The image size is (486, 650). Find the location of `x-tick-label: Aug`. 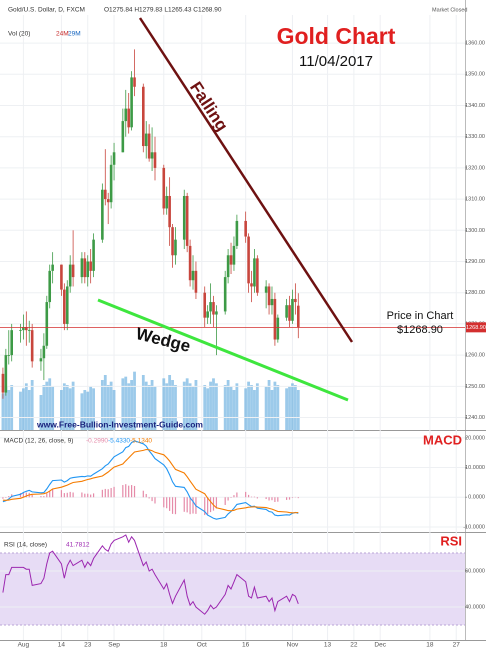

x-tick-label: Aug is located at coordinates (24, 645).